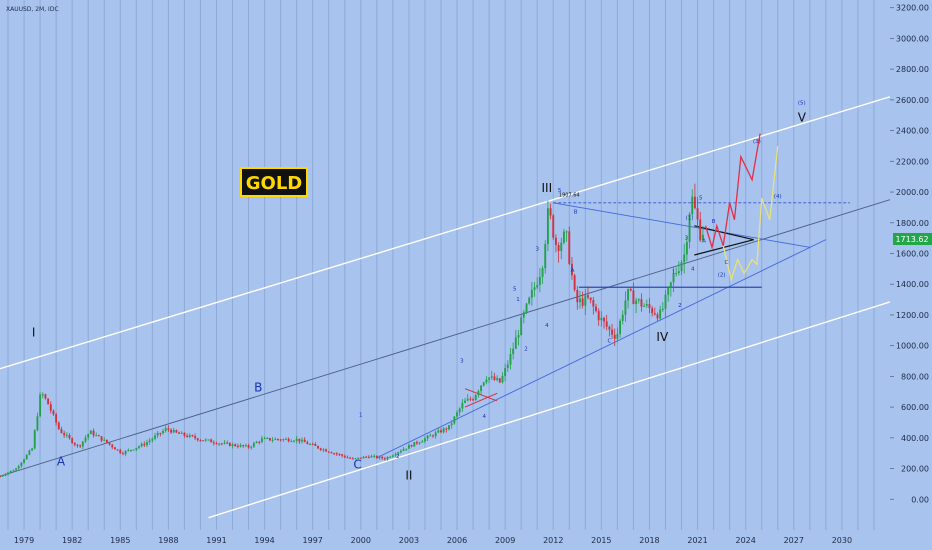  I want to click on x-tick-label: 1991, so click(216, 540).